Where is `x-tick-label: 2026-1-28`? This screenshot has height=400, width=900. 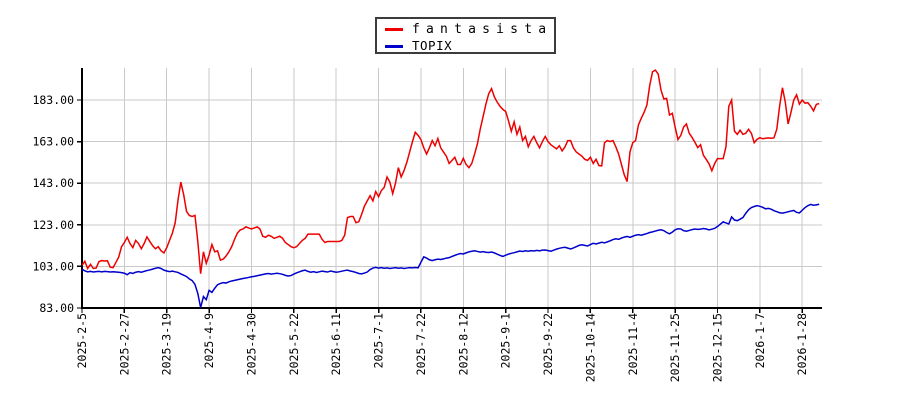
x-tick-label: 2026-1-28 is located at coordinates (802, 344).